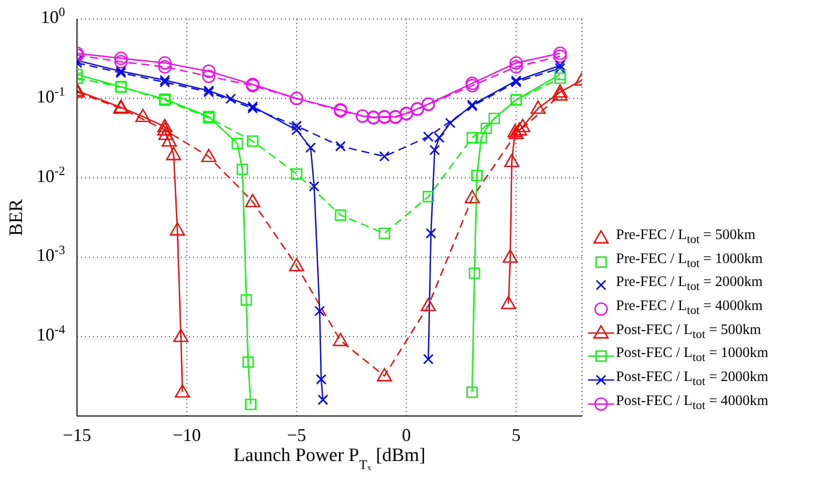 The image size is (814, 477). I want to click on y-tick-label: 10$^{-1}$, so click(50, 95).